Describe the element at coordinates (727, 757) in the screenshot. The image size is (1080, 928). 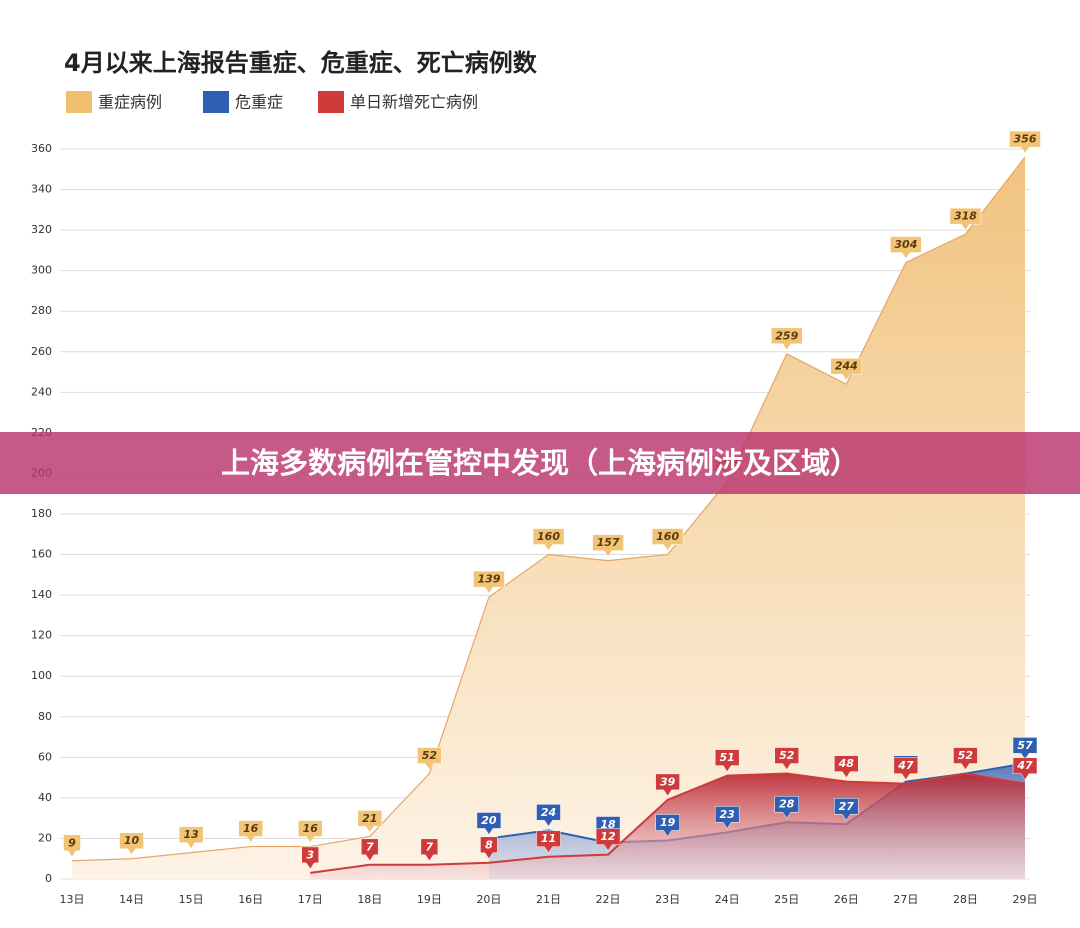
I see `data-label: 51` at that location.